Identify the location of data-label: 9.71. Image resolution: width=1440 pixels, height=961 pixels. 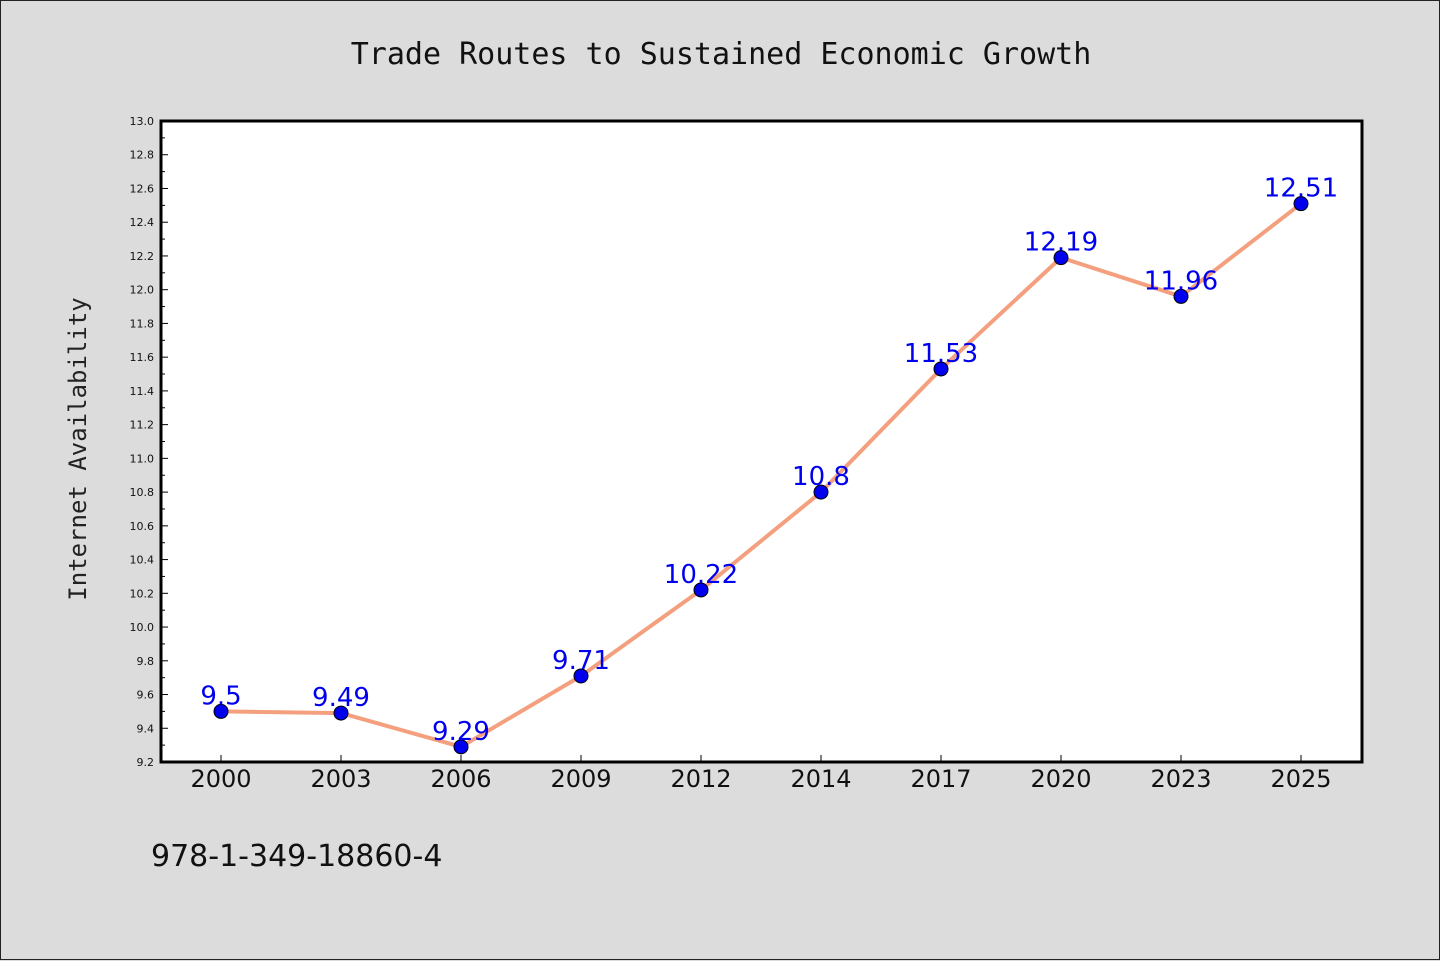
(581, 661).